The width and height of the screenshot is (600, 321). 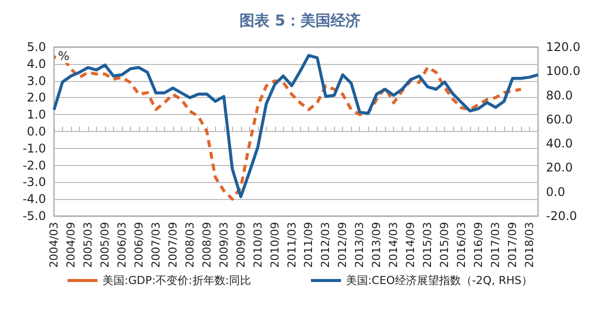 I want to click on x-tick-label: 2018/03, so click(x=529, y=245).